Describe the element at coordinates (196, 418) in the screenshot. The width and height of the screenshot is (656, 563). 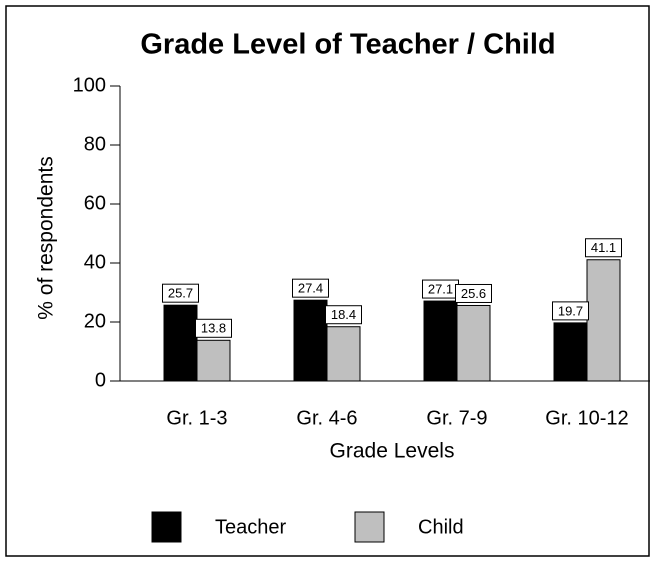
I see `x-tick-label: Gr. 1-3` at that location.